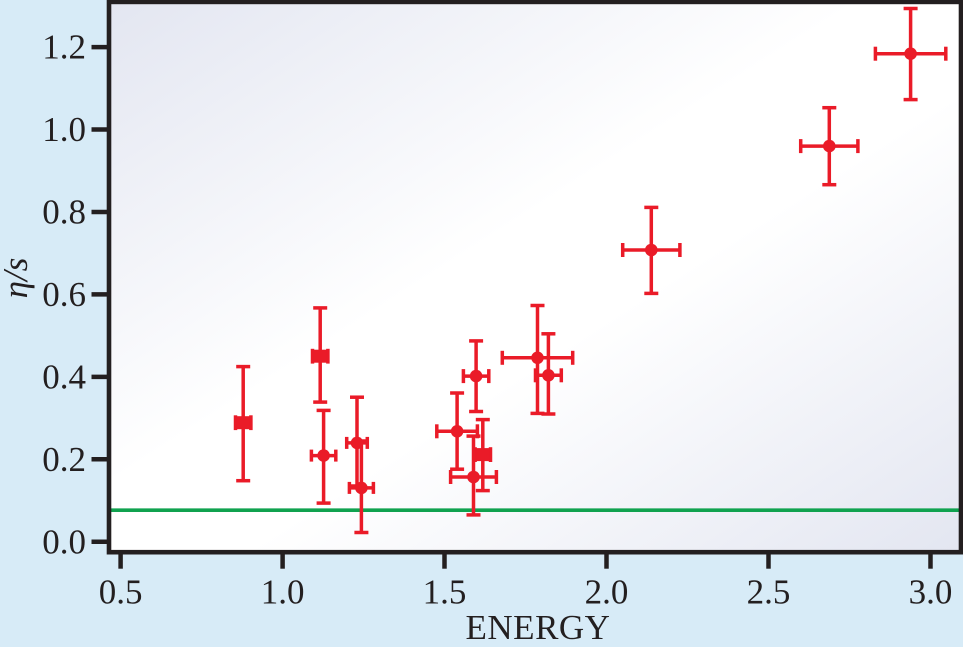 The image size is (963, 647). Describe the element at coordinates (64, 459) in the screenshot. I see `svg-text: 0.2` at that location.